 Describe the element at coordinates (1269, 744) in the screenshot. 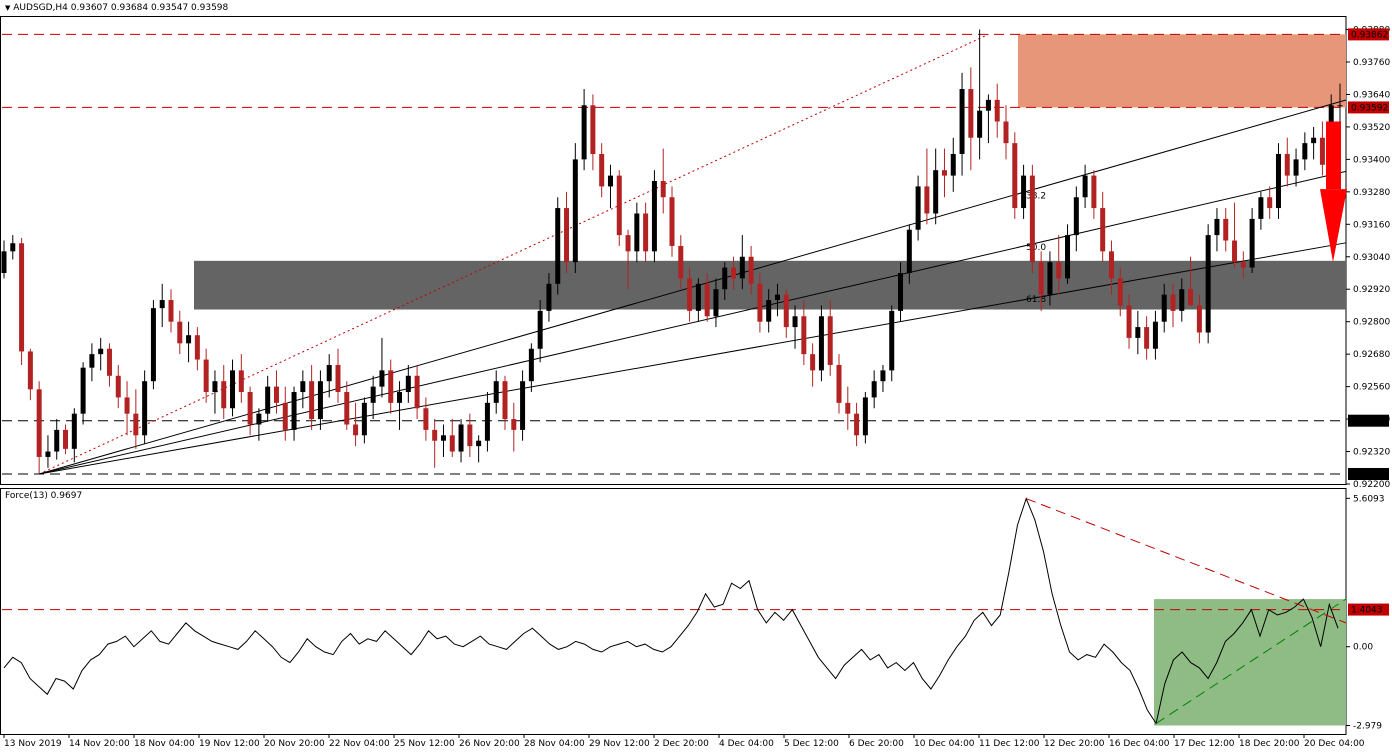

I see `time-axis-label: 18 Dec 20:00` at that location.